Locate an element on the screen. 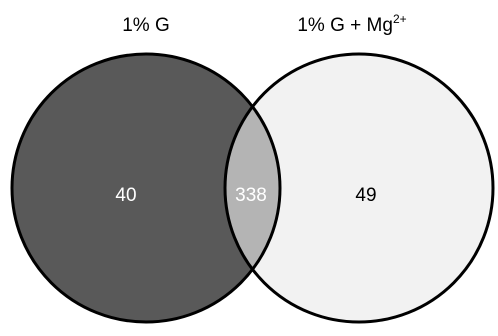  count-set-a-only: 40 is located at coordinates (125, 195).